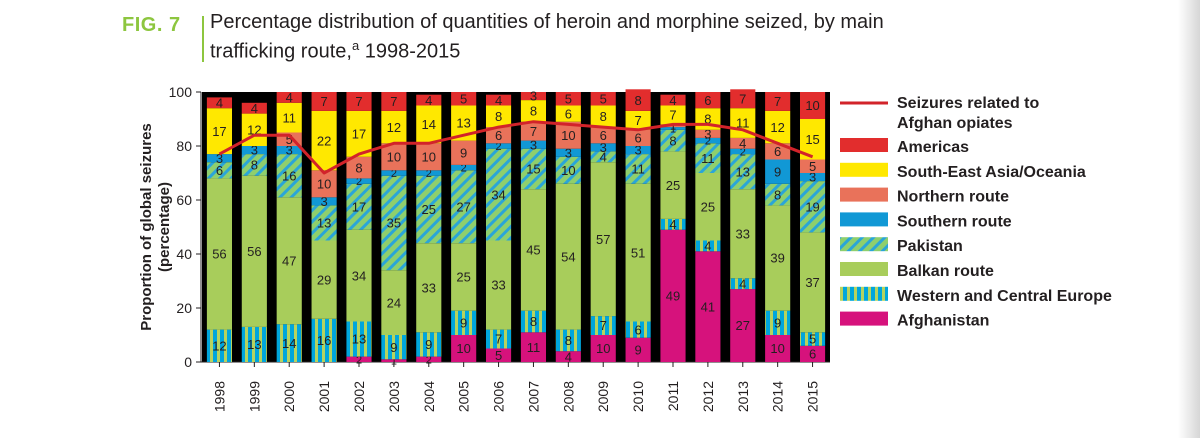  I want to click on bar-value-label: 33, so click(429, 287).